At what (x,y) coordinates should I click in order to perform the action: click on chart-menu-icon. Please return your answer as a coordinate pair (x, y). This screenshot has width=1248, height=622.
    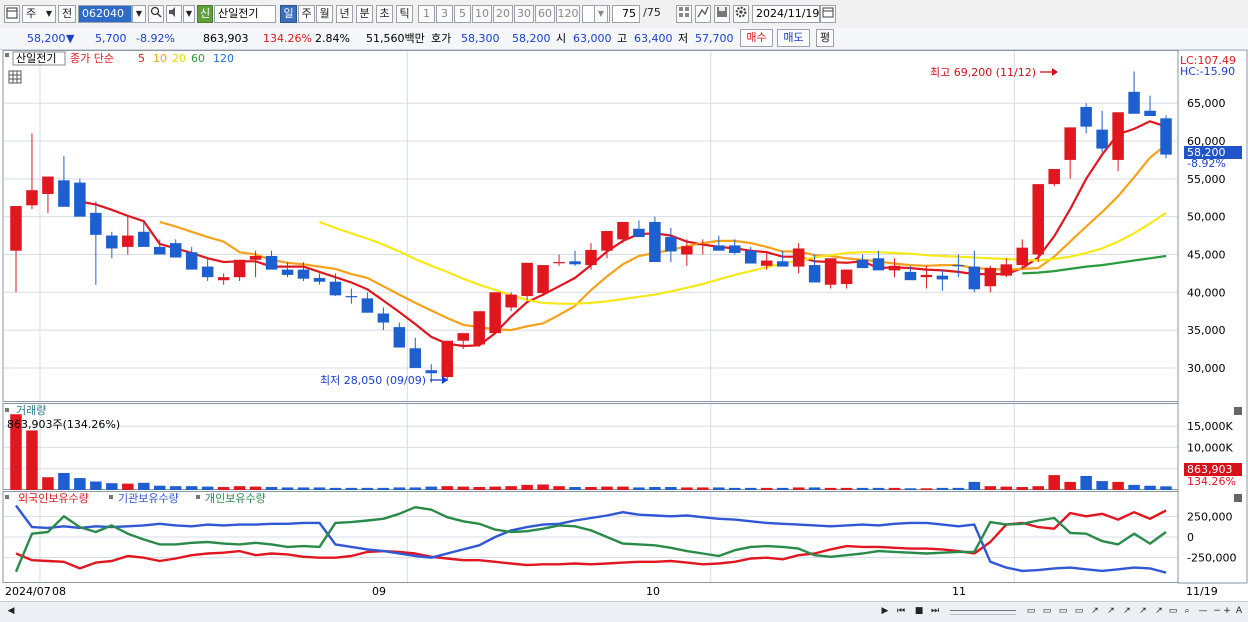
    Looking at the image, I should click on (12, 14).